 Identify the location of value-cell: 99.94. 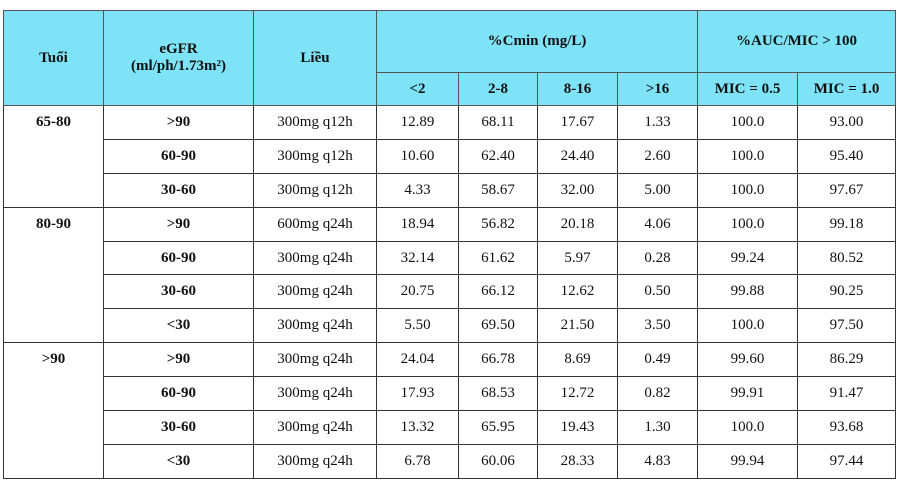
(747, 461).